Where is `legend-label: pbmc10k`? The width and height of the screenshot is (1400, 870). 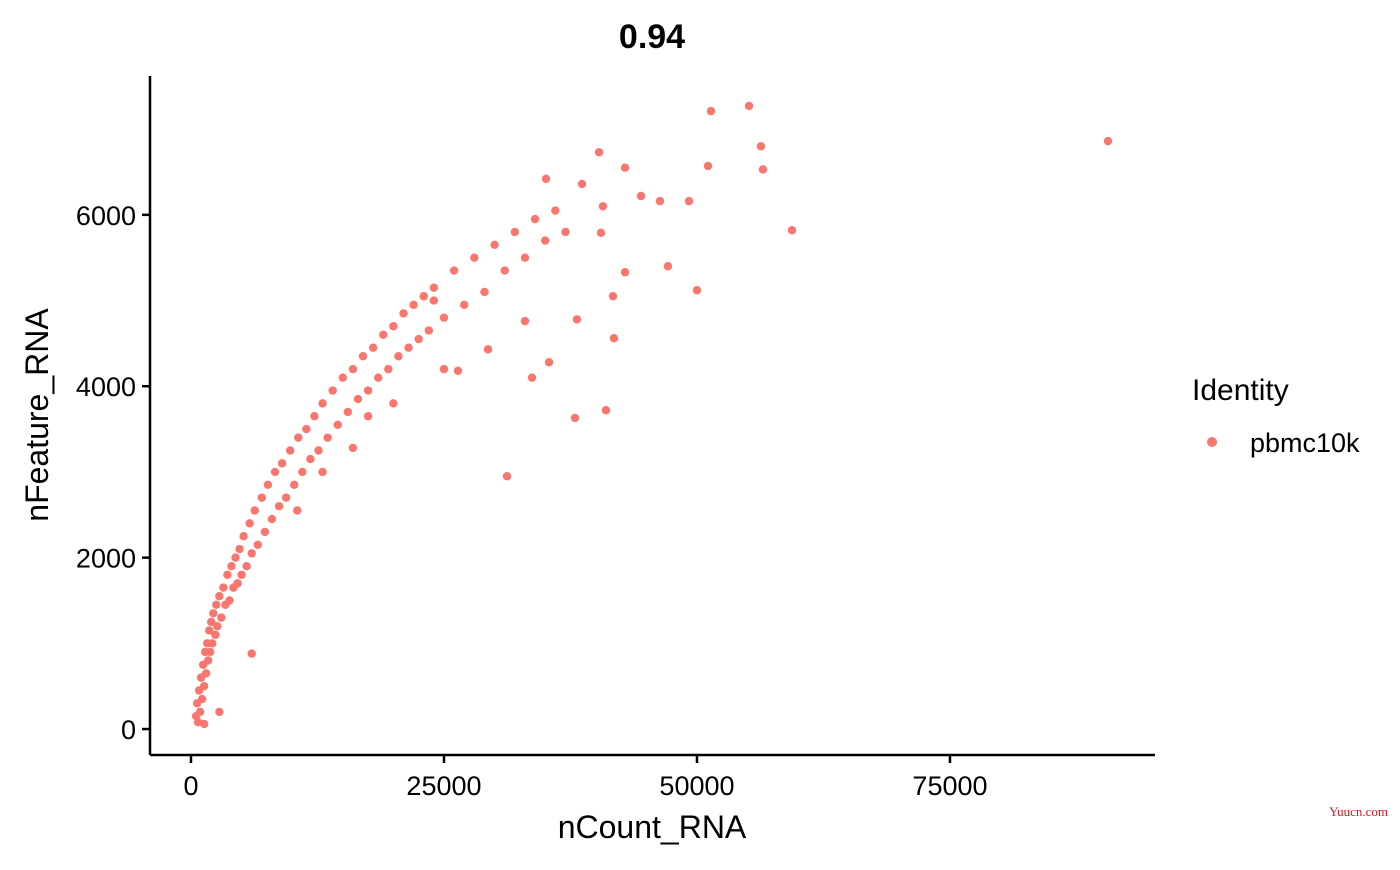 legend-label: pbmc10k is located at coordinates (1305, 443).